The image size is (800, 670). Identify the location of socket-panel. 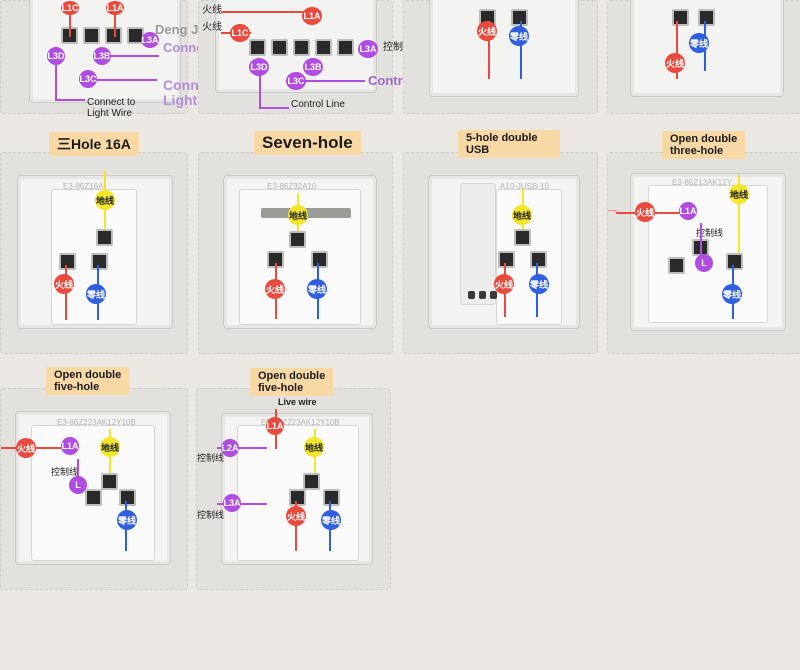
(504, 48).